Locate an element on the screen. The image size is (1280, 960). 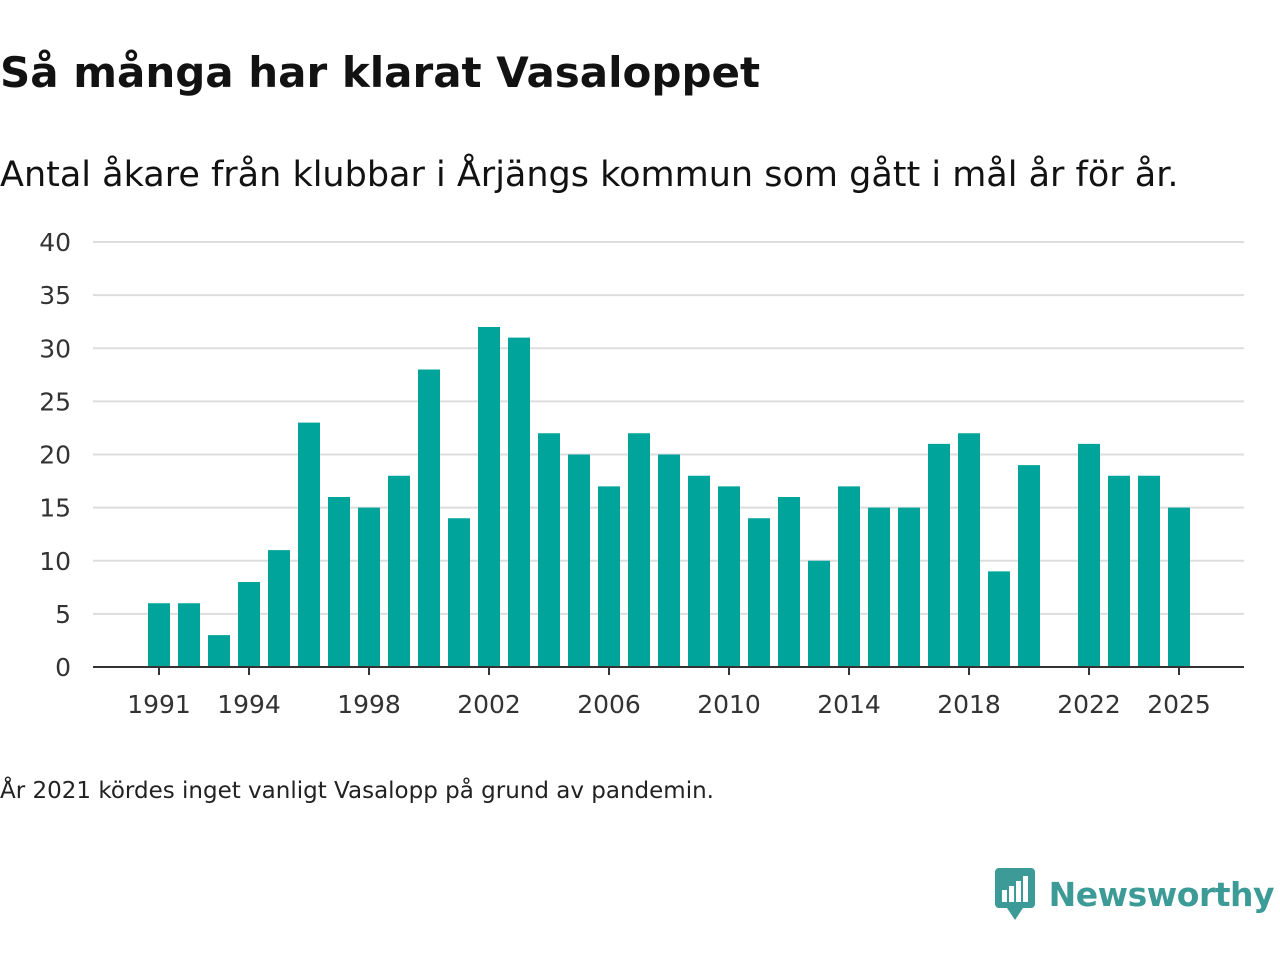
bar-2019: 2019: 9 is located at coordinates (999, 619).